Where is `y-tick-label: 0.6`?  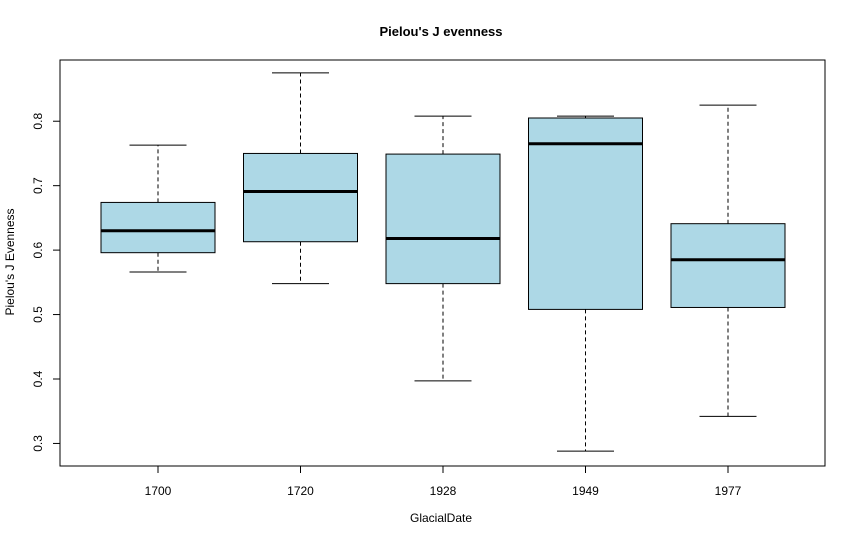 y-tick-label: 0.6 is located at coordinates (38, 249).